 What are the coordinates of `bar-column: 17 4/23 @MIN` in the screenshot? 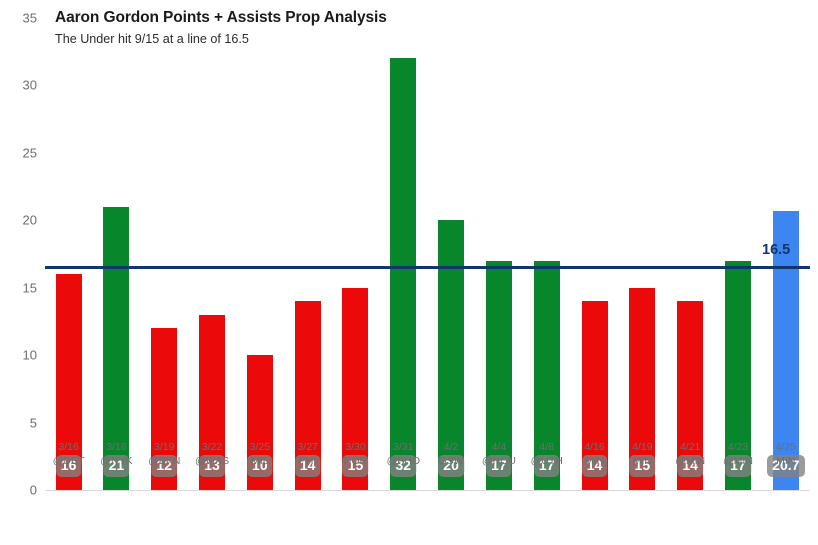 It's located at (737, 254).